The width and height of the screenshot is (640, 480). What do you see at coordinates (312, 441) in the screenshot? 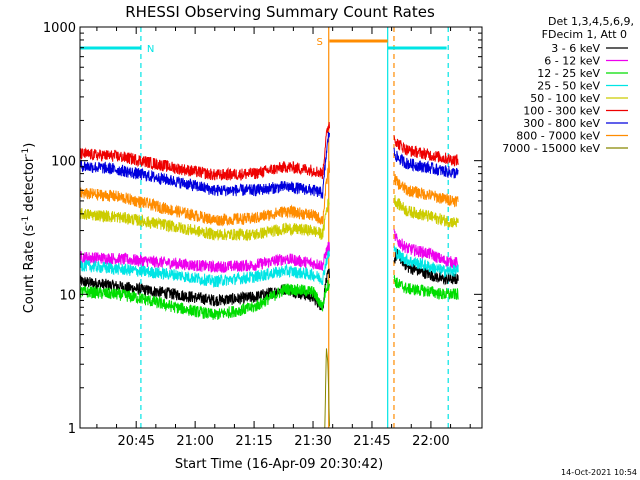
I see `x-tick-label-3: 21:30` at bounding box center [312, 441].